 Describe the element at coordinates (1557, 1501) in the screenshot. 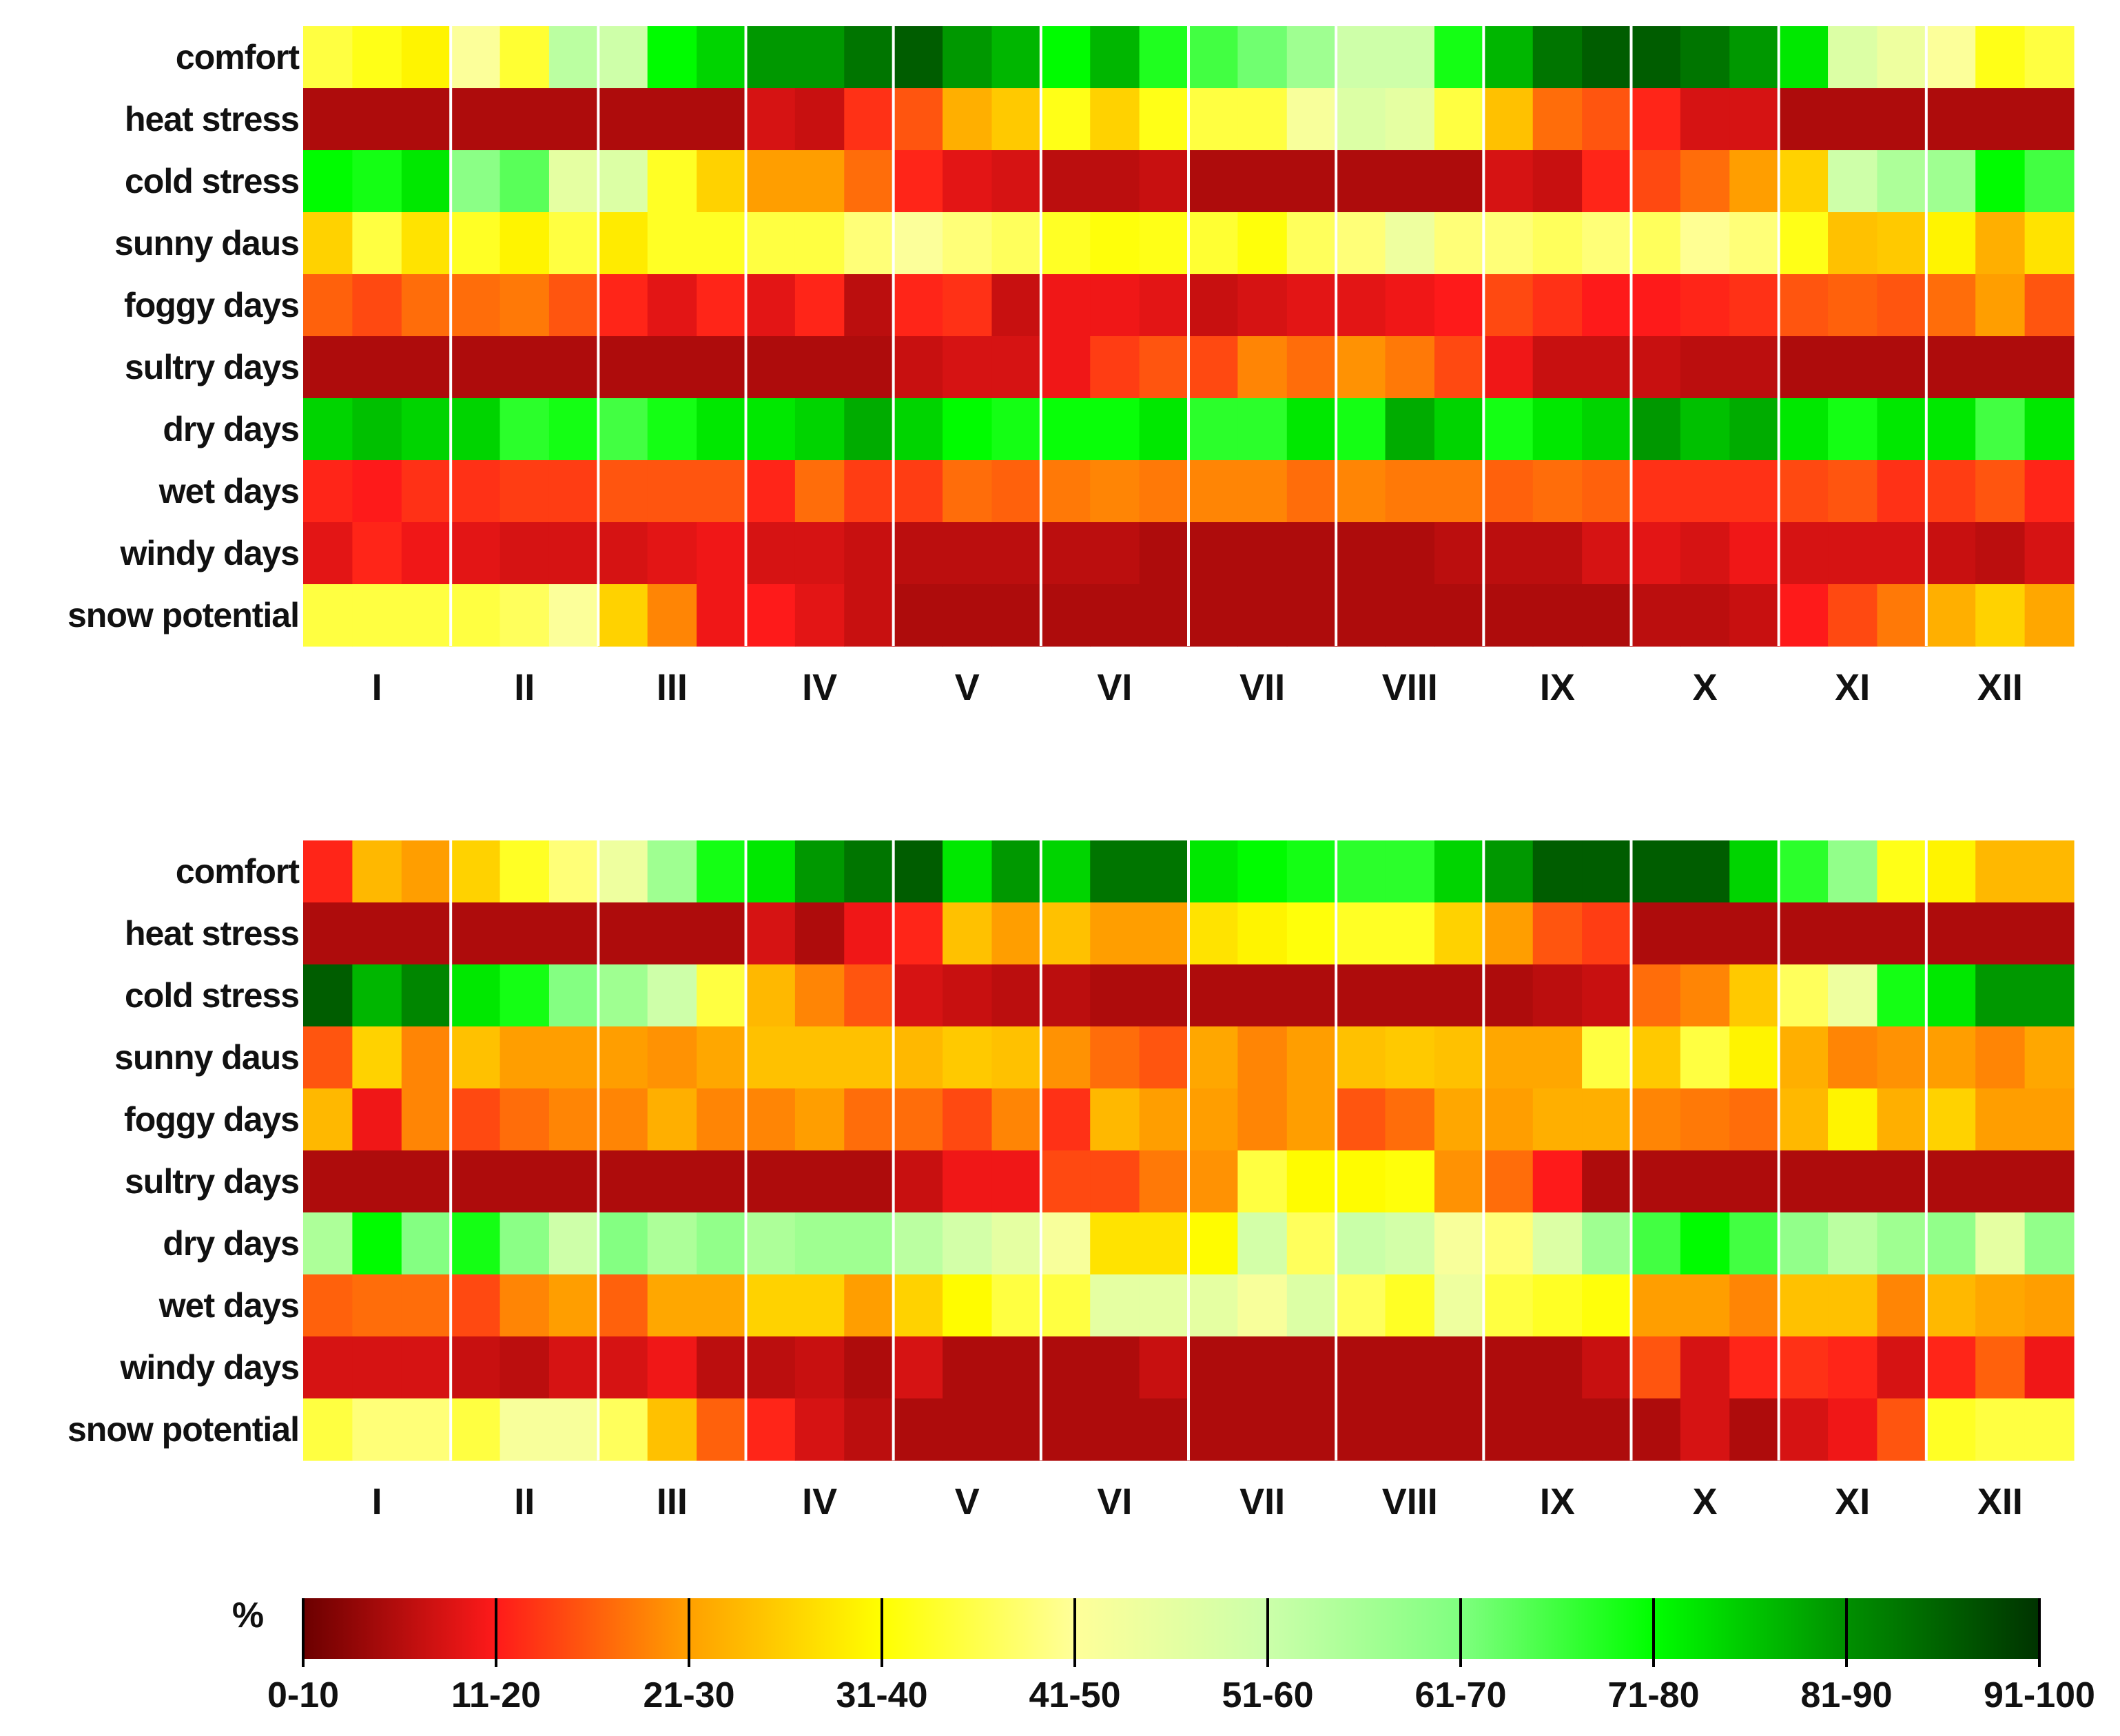

I see `month-label: IX` at that location.